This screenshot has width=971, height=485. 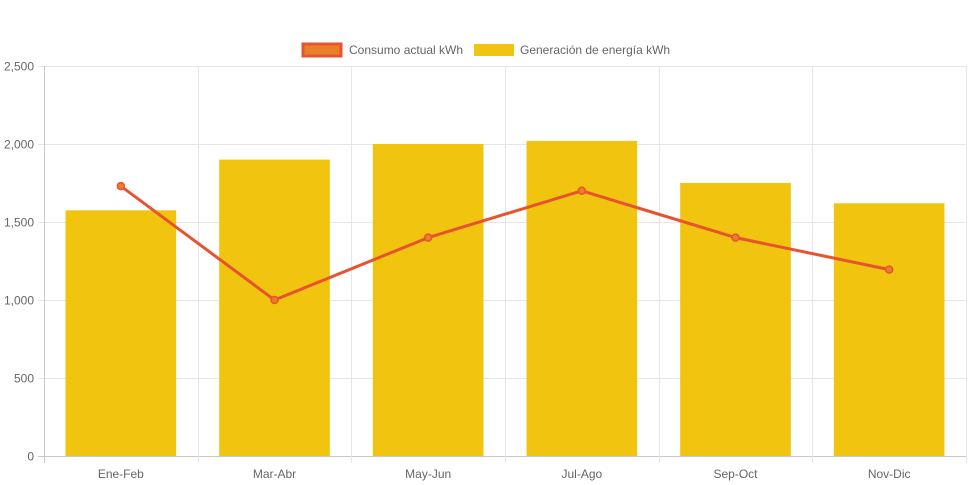 What do you see at coordinates (30, 457) in the screenshot?
I see `y-tick-label: 0` at bounding box center [30, 457].